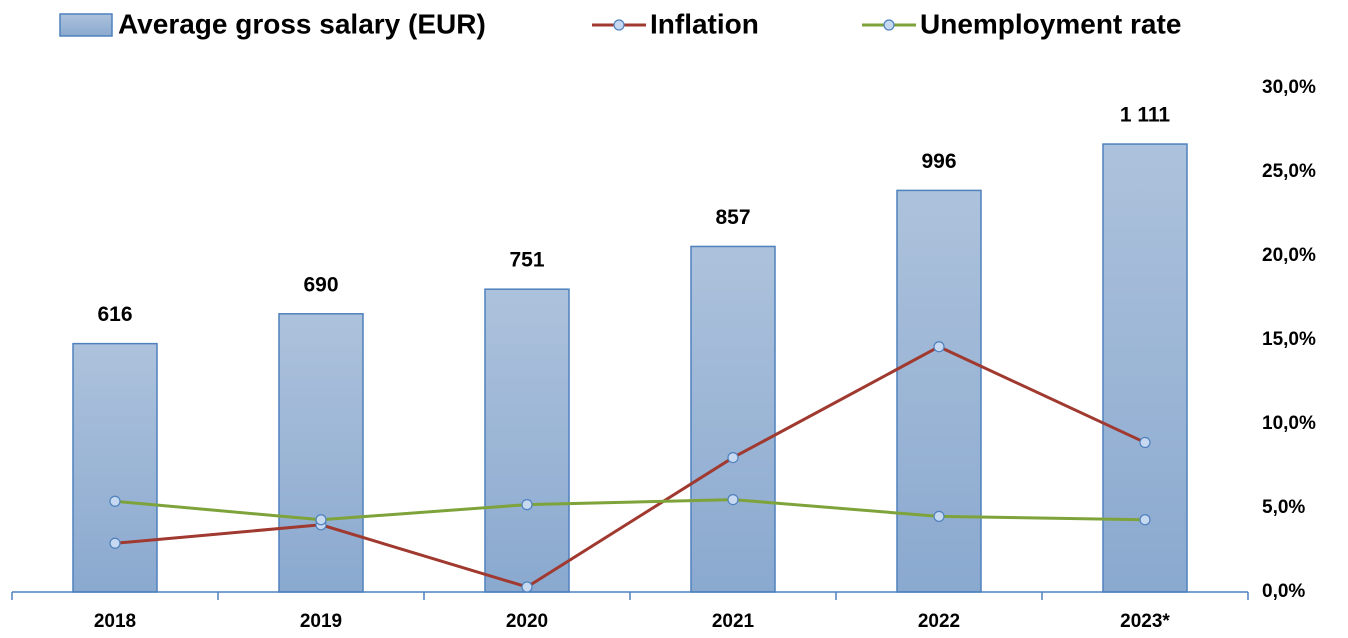 This screenshot has width=1348, height=638. Describe the element at coordinates (1283, 507) in the screenshot. I see `y2-tick-label: 5,0%` at that location.